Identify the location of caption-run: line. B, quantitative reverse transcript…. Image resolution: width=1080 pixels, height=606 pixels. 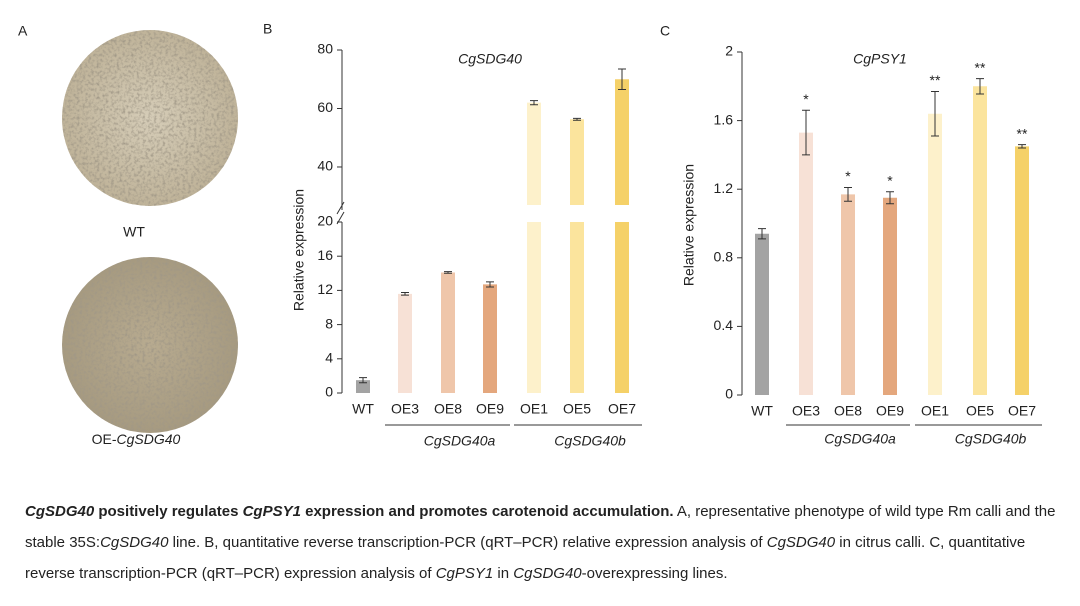
(467, 542).